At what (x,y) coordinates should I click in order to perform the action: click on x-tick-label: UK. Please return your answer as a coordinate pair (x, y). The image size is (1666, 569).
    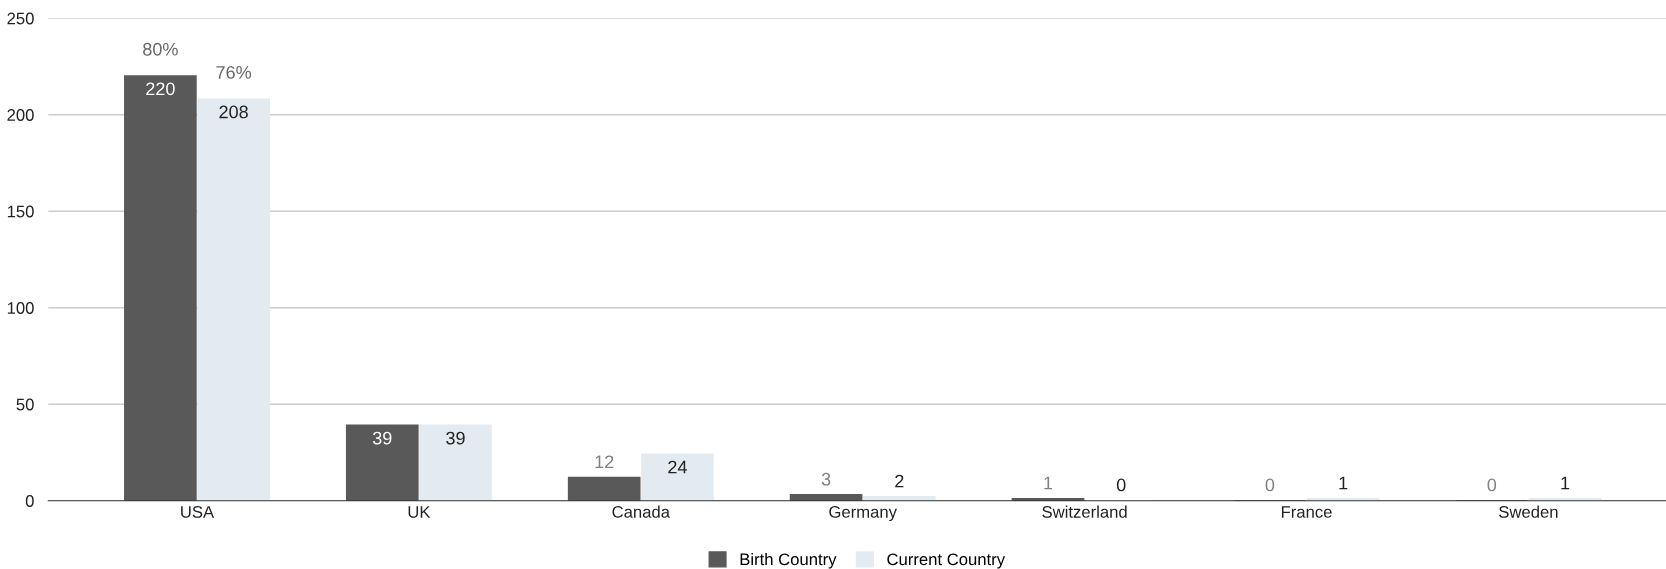
    Looking at the image, I should click on (419, 512).